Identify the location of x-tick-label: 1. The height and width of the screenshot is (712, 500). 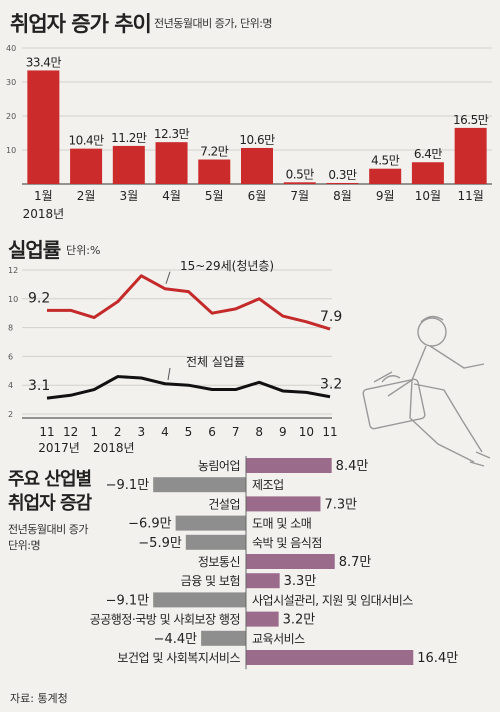
(94, 432).